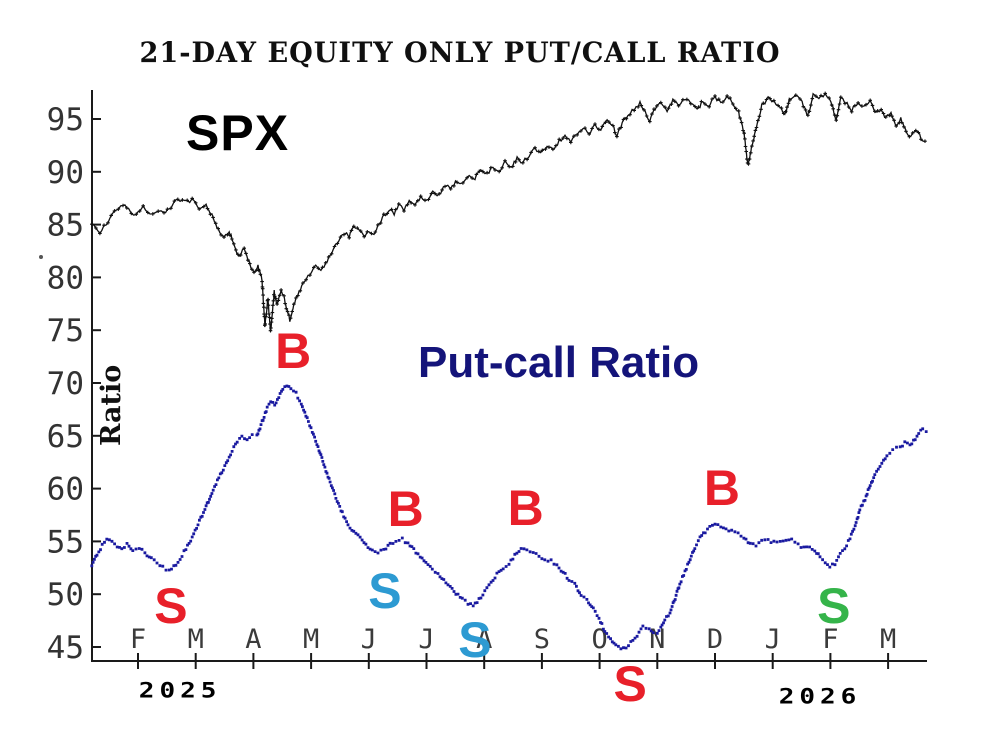 Image resolution: width=1000 pixels, height=749 pixels. I want to click on y-axis-title: Ratio, so click(111, 405).